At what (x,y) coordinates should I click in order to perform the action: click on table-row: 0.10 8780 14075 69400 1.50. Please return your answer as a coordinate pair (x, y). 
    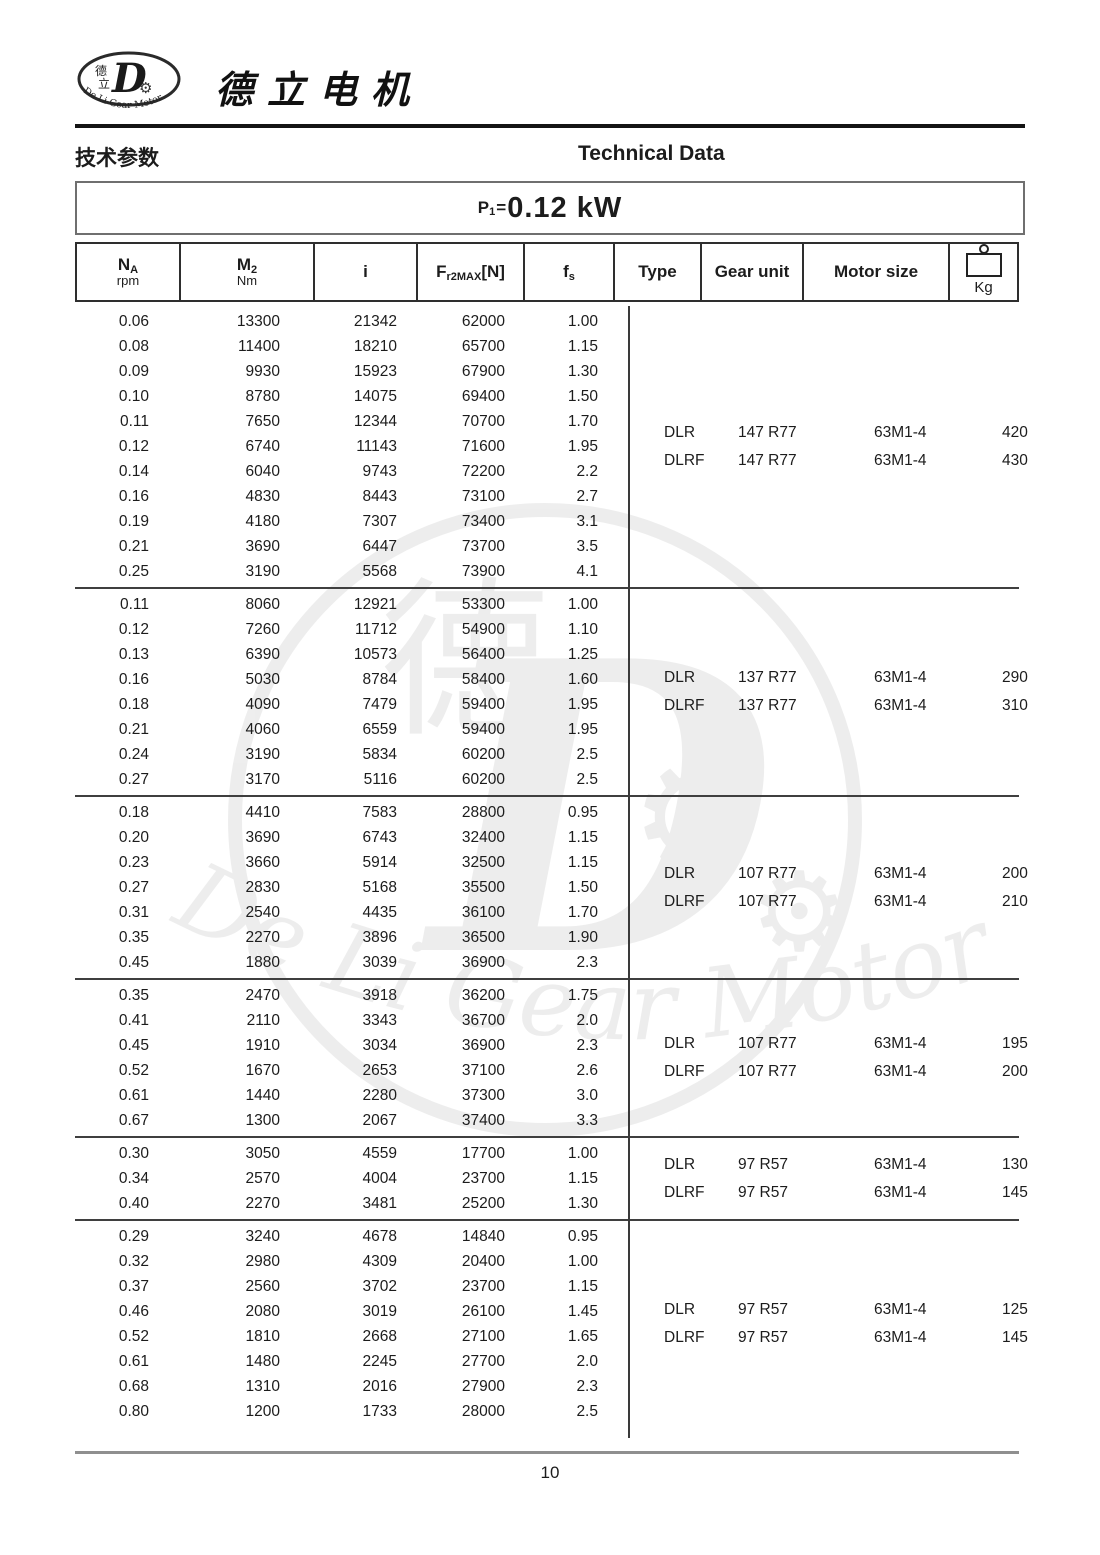
    Looking at the image, I should click on (351, 396).